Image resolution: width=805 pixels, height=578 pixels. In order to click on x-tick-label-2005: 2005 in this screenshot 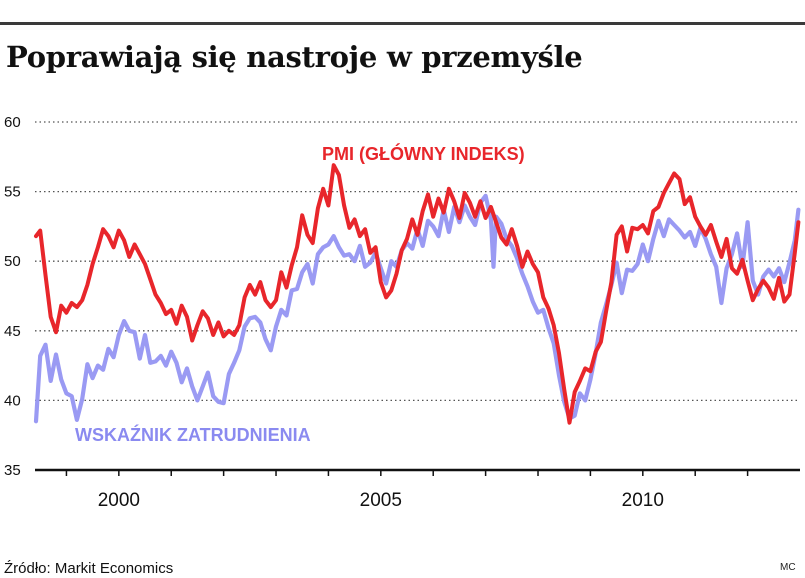, I will do `click(381, 500)`.